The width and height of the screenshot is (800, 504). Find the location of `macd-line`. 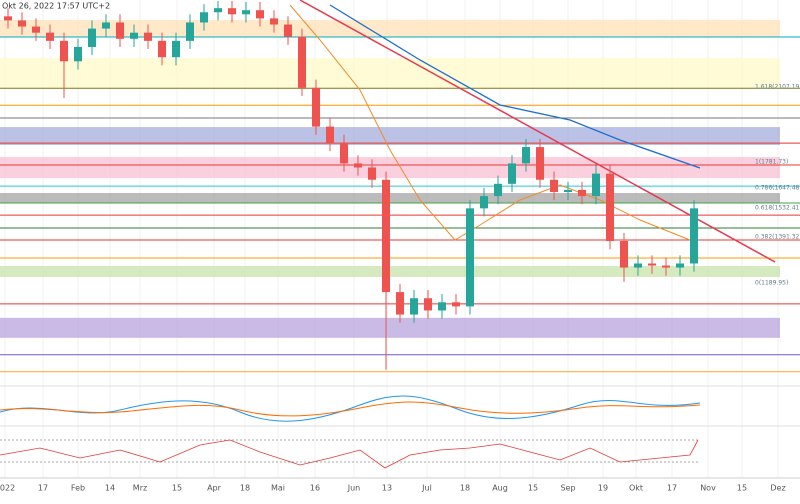

macd-line is located at coordinates (350, 408).